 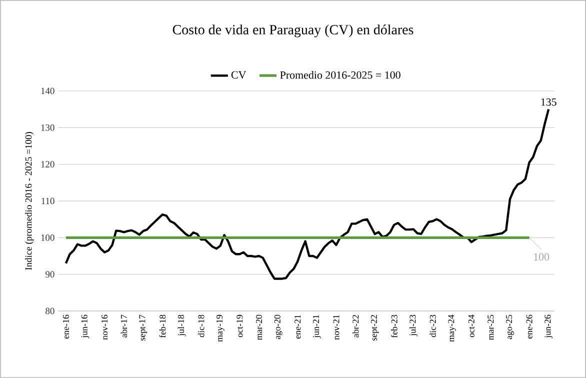 I want to click on x-tick-label: ene-21, so click(x=297, y=327).